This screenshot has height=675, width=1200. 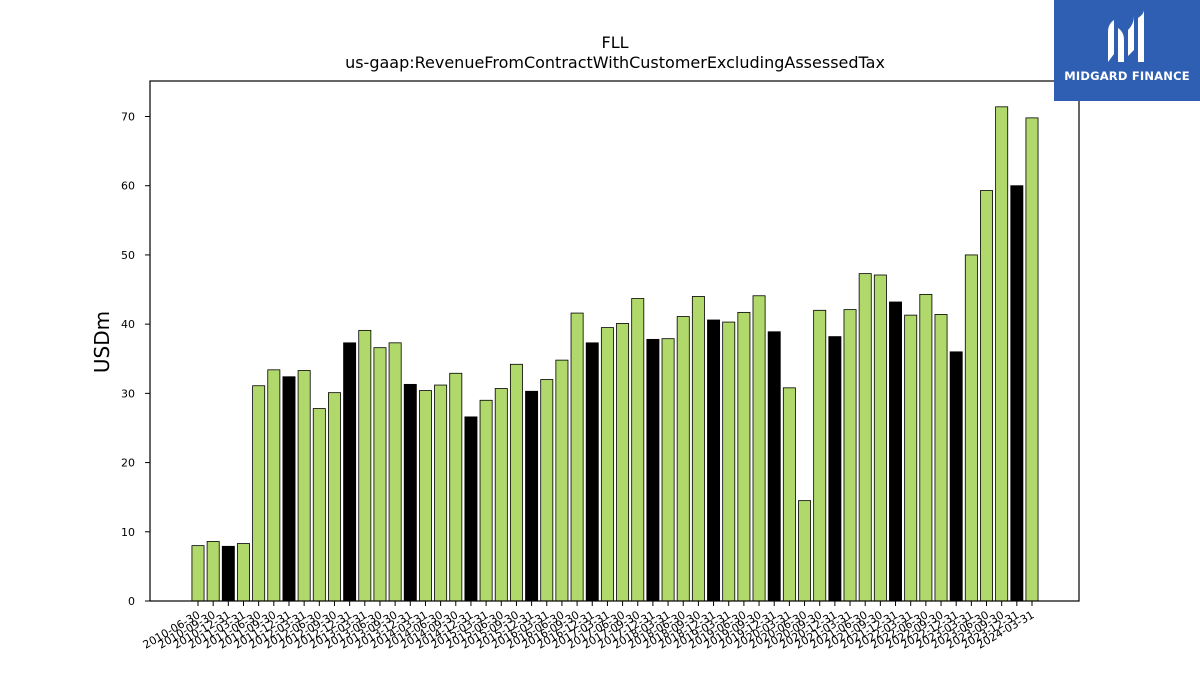 I want to click on y-tick-label: 60, so click(x=128, y=186).